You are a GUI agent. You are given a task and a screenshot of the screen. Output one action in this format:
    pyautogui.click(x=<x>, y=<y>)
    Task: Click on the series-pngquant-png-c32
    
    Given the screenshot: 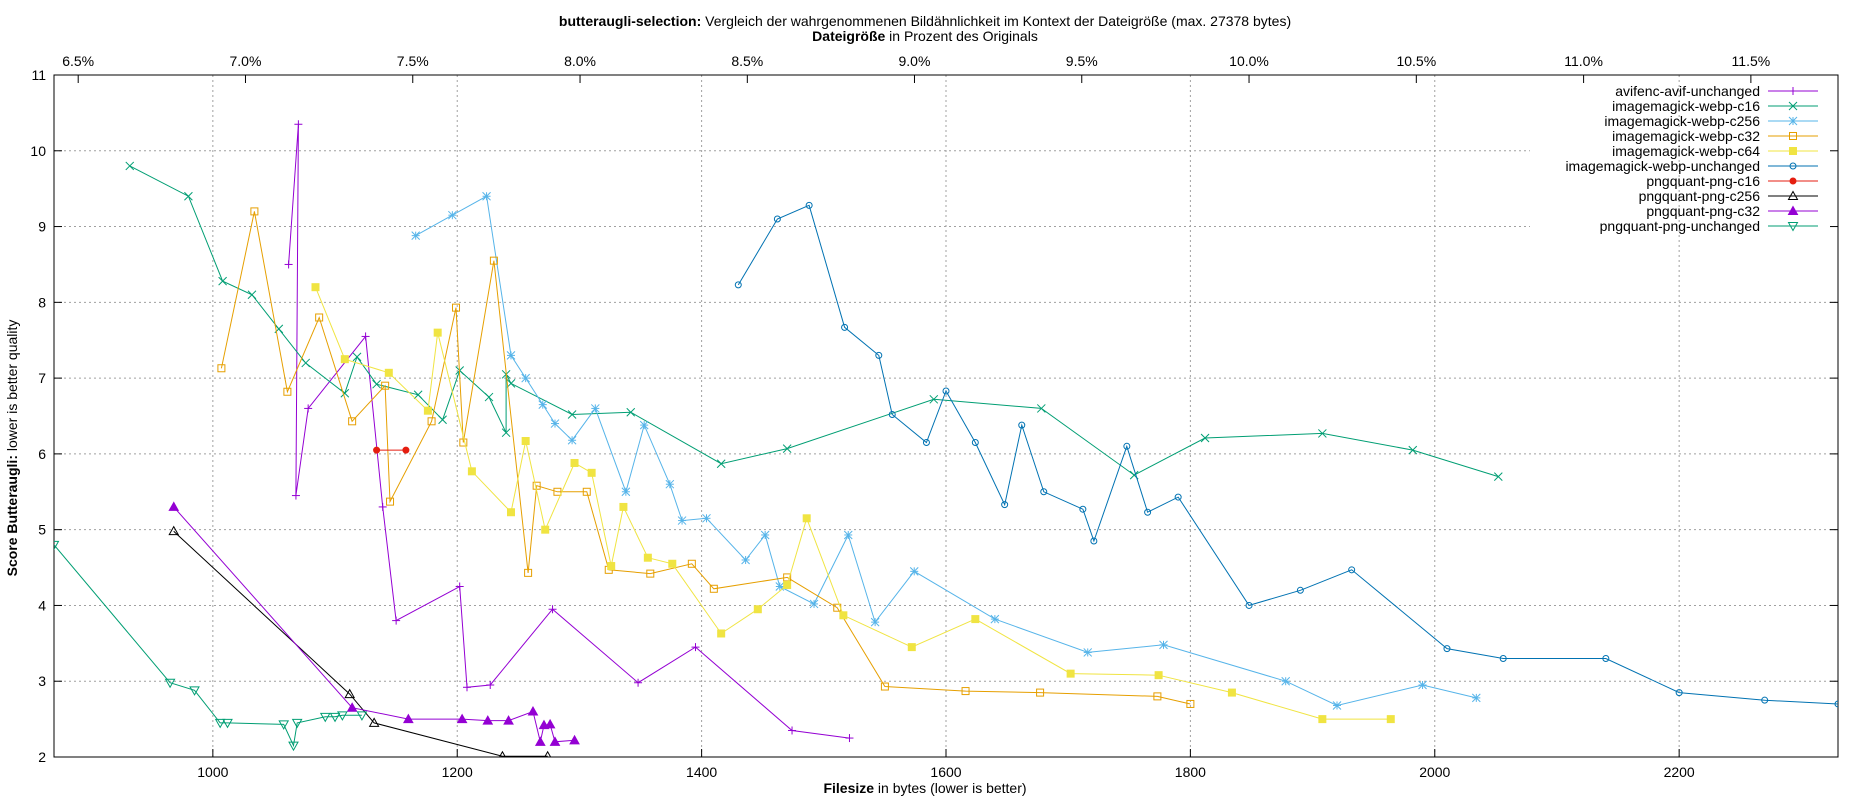 What is the action you would take?
    pyautogui.click(x=374, y=623)
    